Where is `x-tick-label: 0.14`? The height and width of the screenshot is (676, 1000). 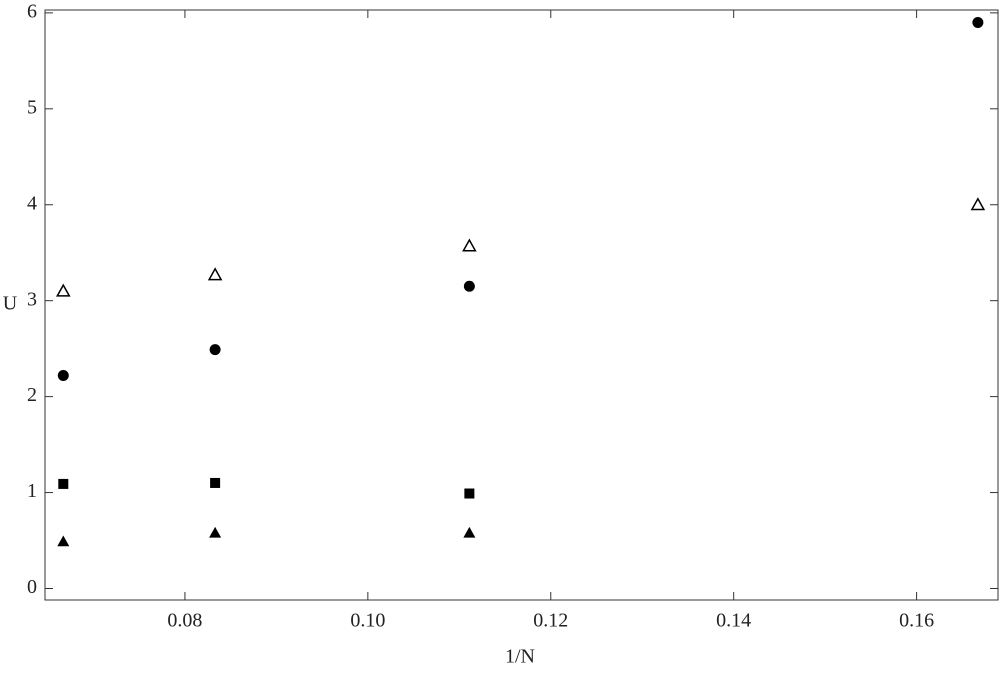
x-tick-label: 0.14 is located at coordinates (733, 621).